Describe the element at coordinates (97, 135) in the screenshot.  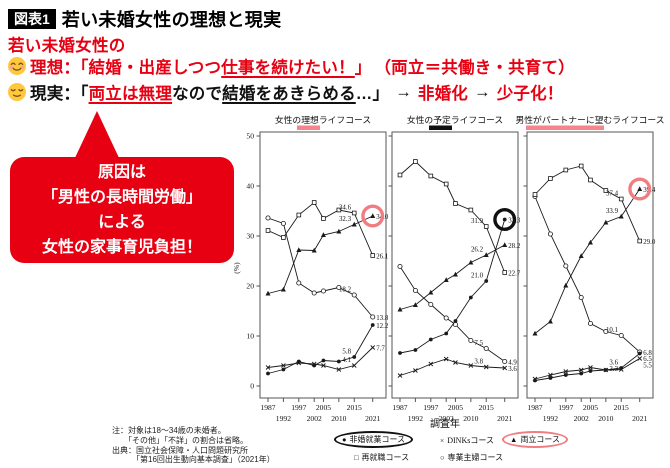
I see `bubble-pointer-triangle` at that location.